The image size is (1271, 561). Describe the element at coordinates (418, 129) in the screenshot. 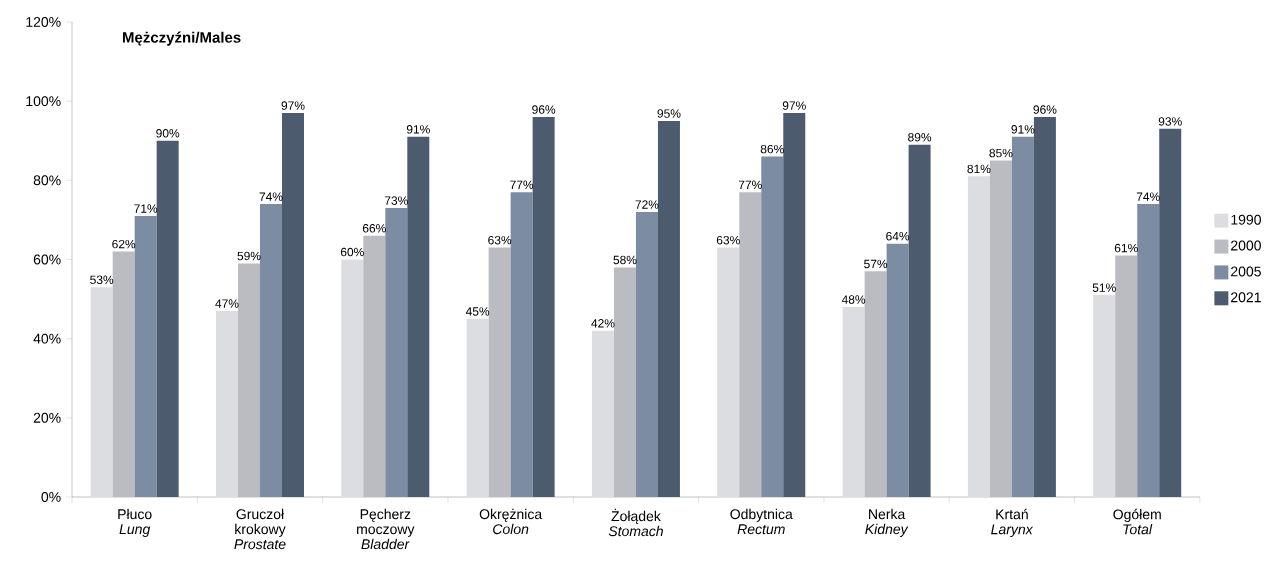

I see `data-label: 91%` at that location.